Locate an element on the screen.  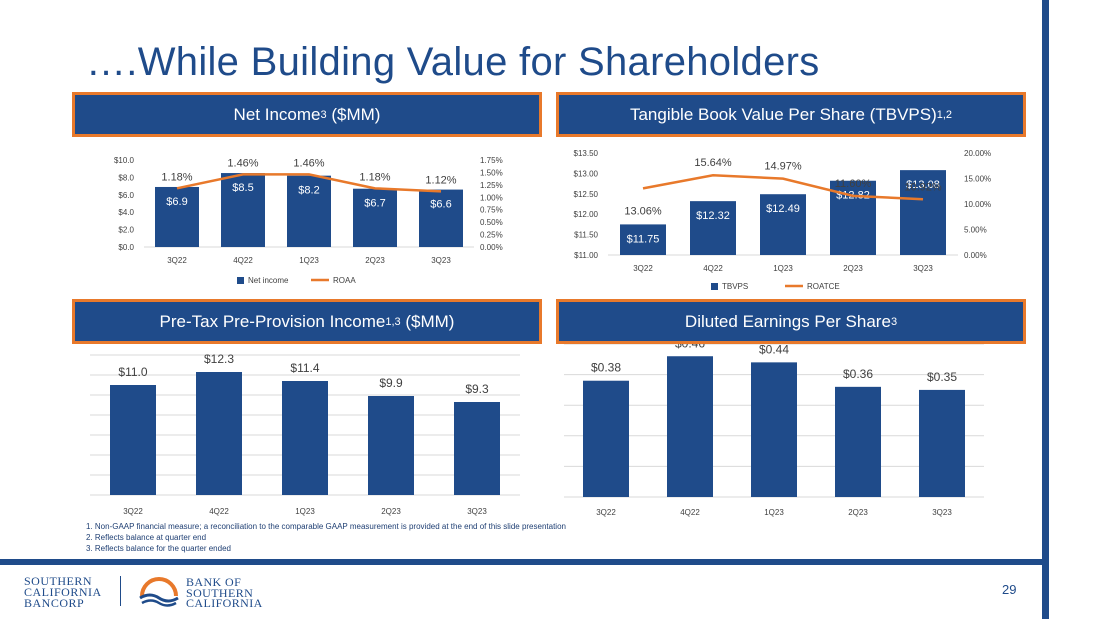
line-data-label: 15.64% is located at coordinates (713, 163).